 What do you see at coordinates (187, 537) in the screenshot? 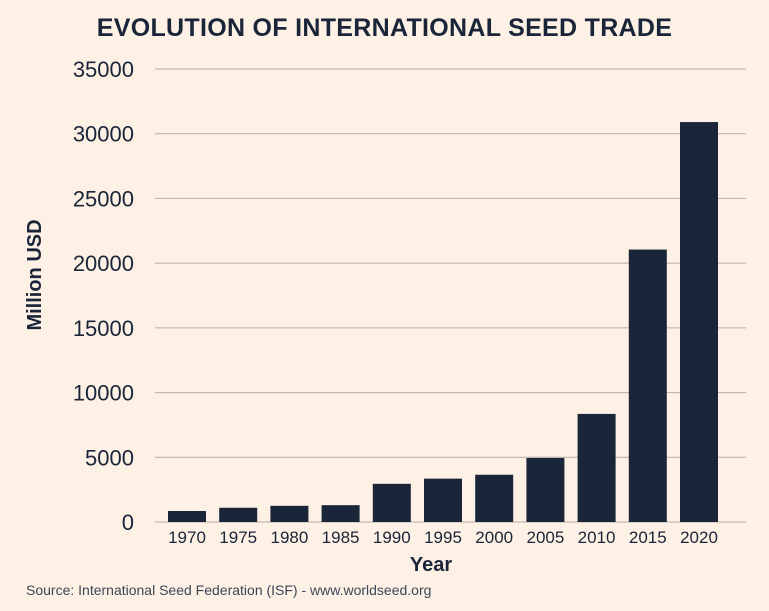
I see `x-tick-label: 1970` at bounding box center [187, 537].